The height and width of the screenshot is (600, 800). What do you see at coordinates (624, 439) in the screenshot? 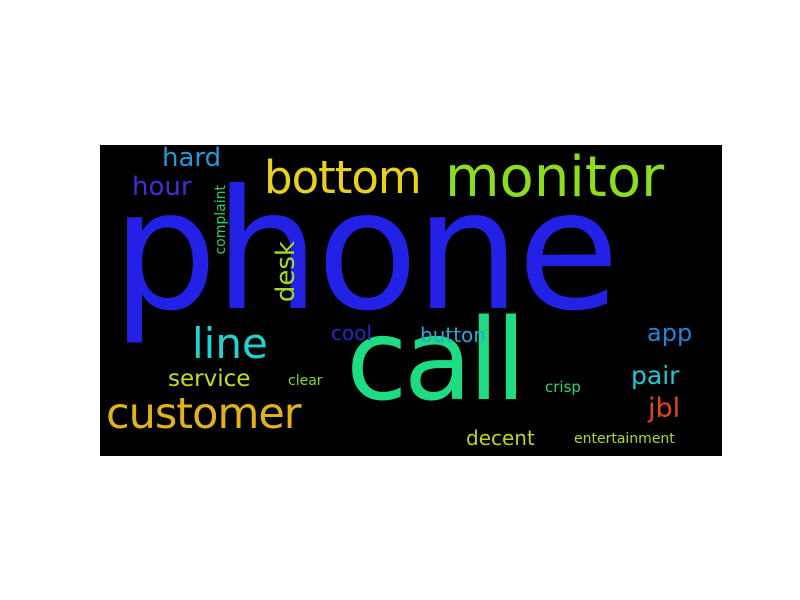
I see `word-entertainment: entertainment` at bounding box center [624, 439].